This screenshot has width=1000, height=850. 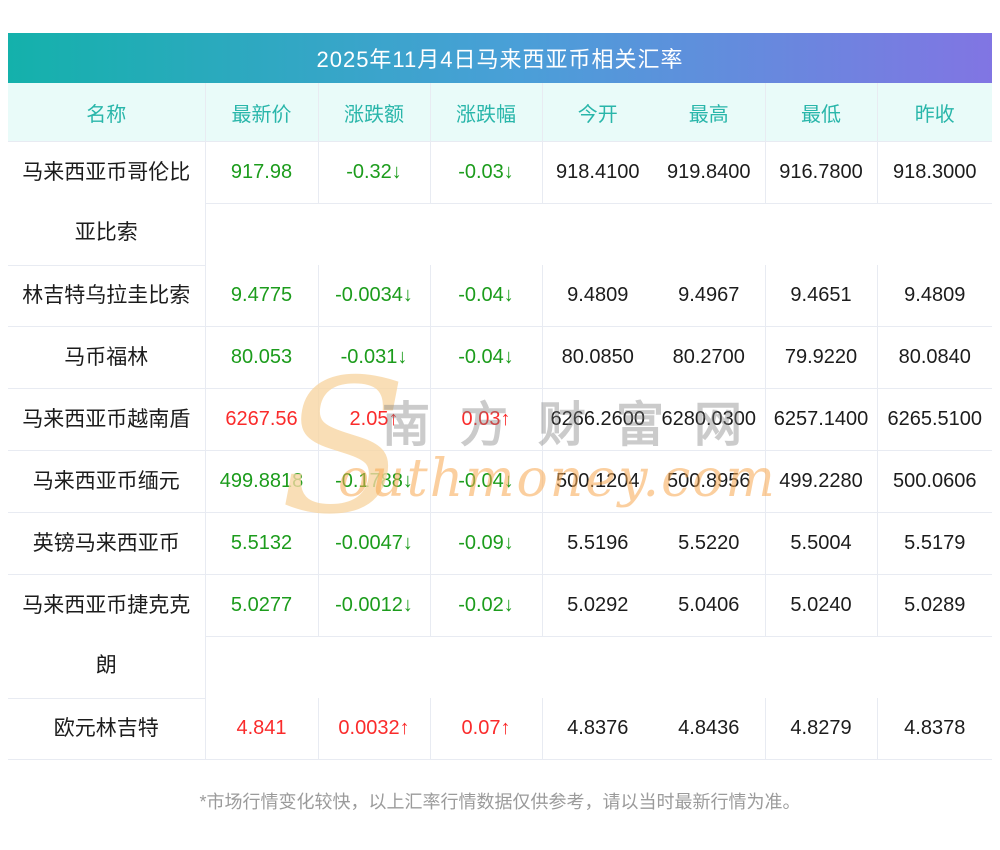 I want to click on cell-latest: 9.4775, so click(x=262, y=296).